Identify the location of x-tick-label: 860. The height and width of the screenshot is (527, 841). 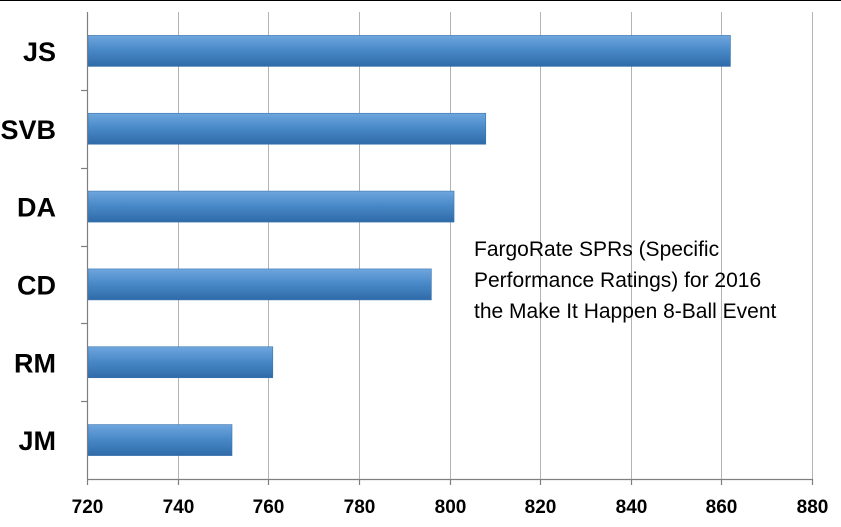
(722, 507).